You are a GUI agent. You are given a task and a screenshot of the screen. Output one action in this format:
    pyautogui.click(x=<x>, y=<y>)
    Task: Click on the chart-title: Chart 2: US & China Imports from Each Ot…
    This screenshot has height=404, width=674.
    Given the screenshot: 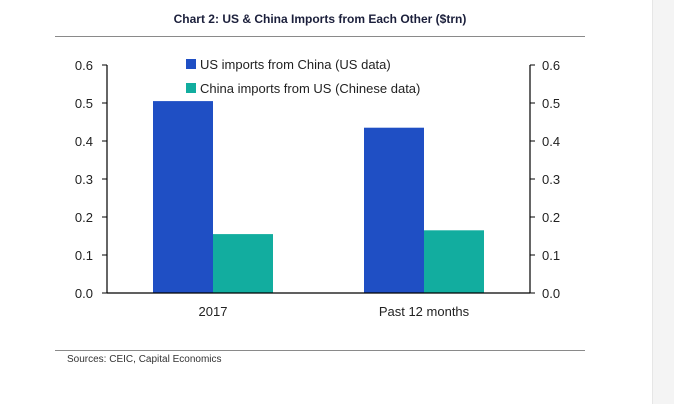 What is the action you would take?
    pyautogui.click(x=320, y=19)
    